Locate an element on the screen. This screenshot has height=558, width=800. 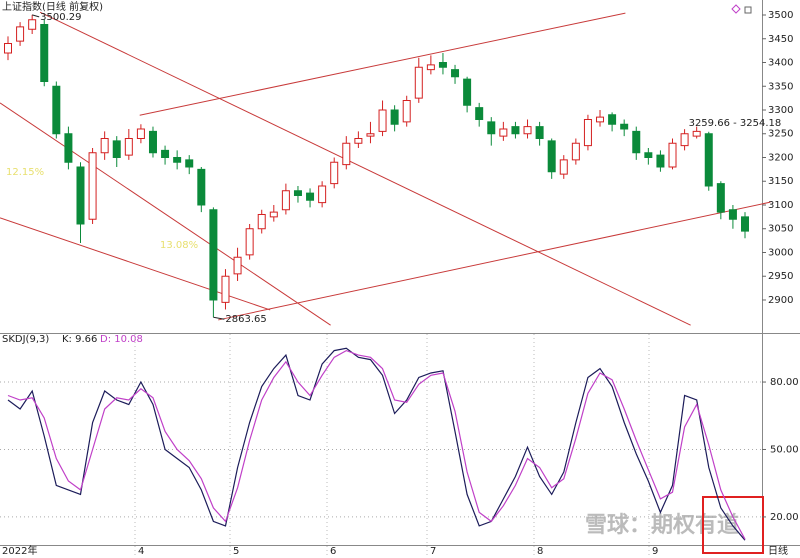
y-tick-label: 20.00 is located at coordinates (784, 517).